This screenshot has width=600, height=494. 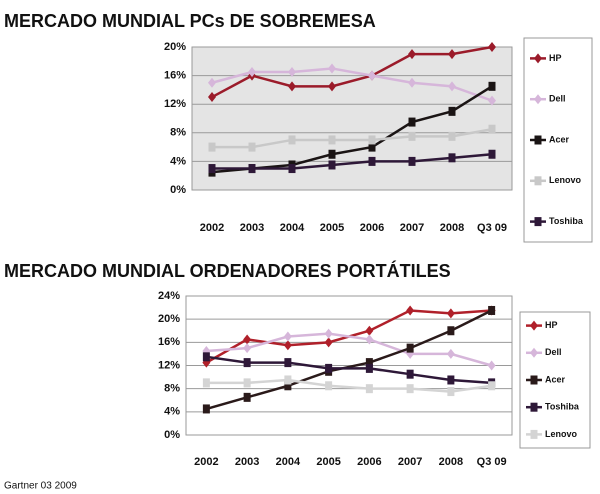 What do you see at coordinates (175, 76) in the screenshot?
I see `y-tick-label: 16%` at bounding box center [175, 76].